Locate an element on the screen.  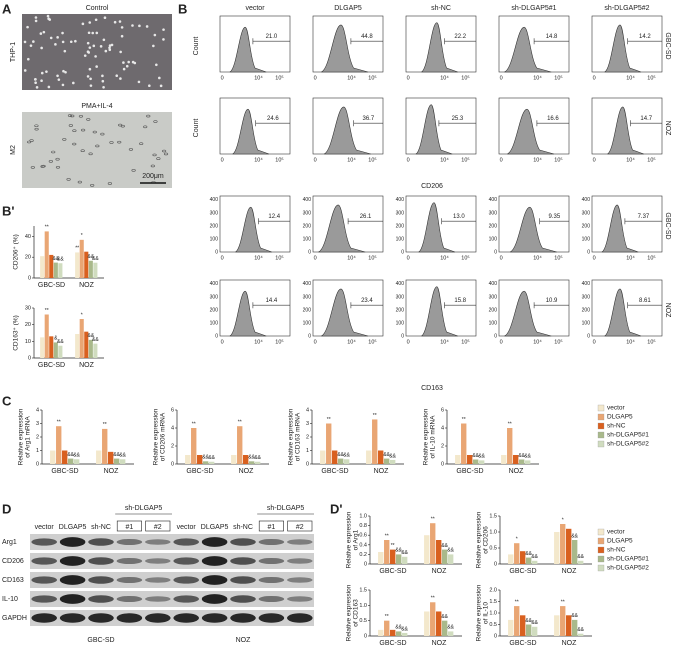
column-header: sh-NC is located at coordinates (441, 8).